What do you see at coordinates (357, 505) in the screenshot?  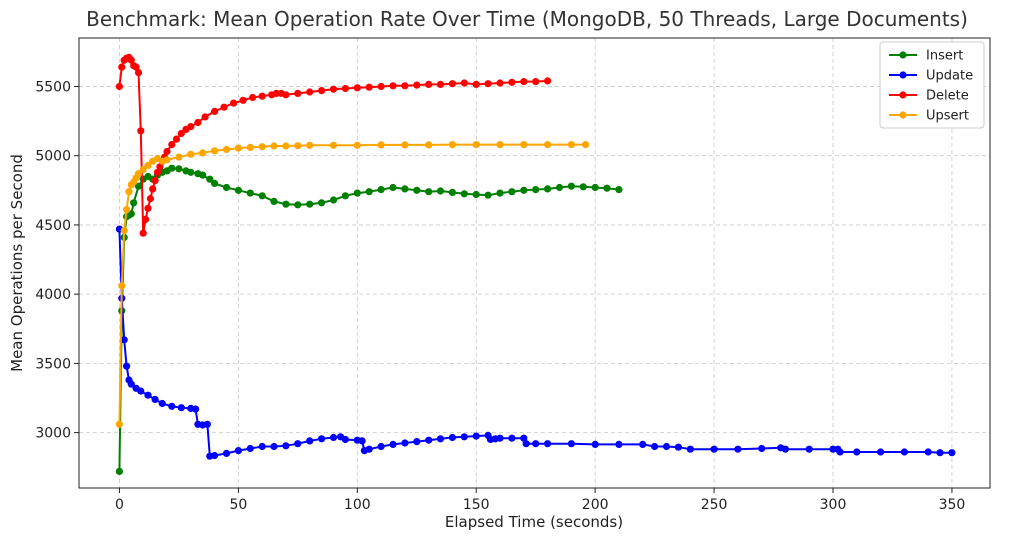 I see `x-tick-label: 100` at bounding box center [357, 505].